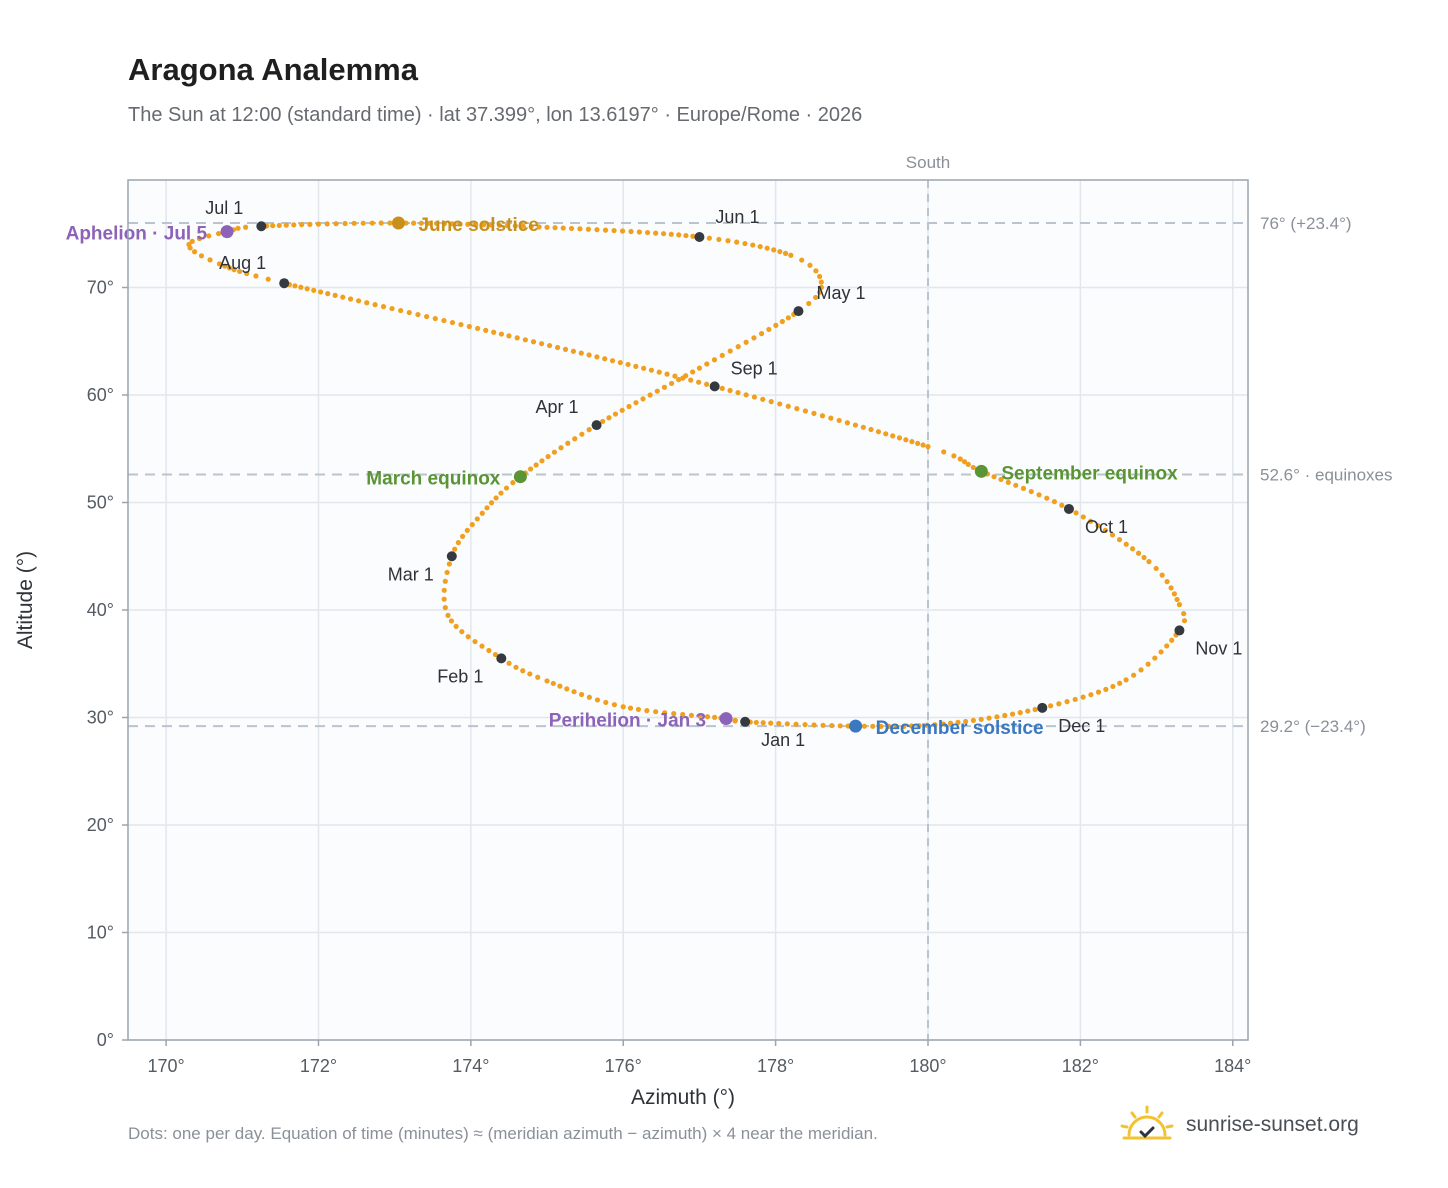  Describe the element at coordinates (25, 600) in the screenshot. I see `y-axis-label: Altitude (°)` at that location.